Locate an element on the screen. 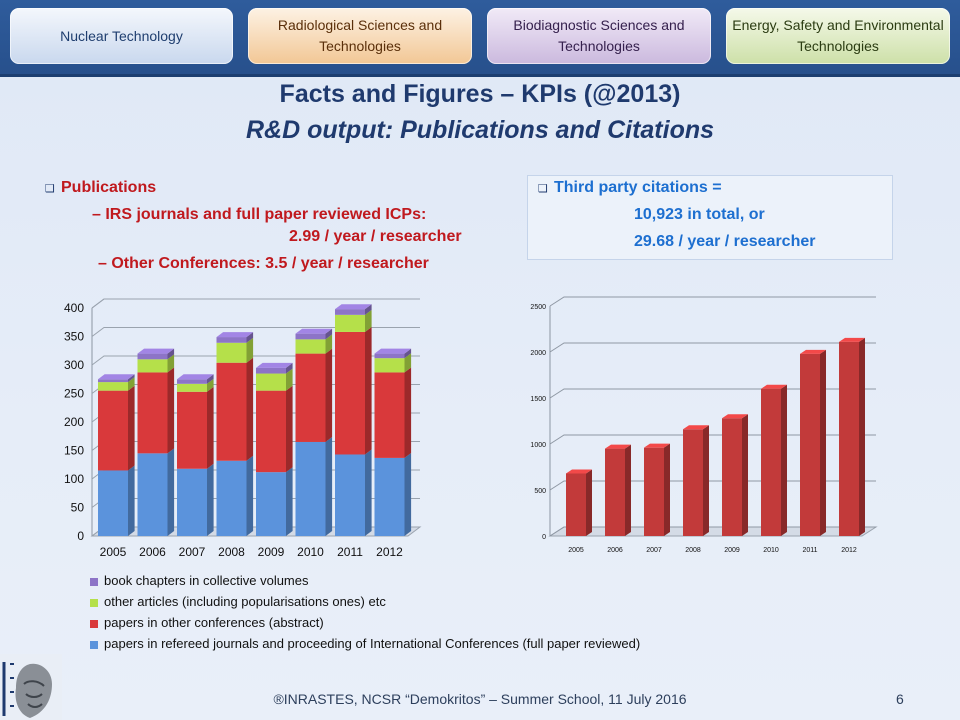 This screenshot has height=720, width=960. y-tick-label: 1000 is located at coordinates (538, 445).